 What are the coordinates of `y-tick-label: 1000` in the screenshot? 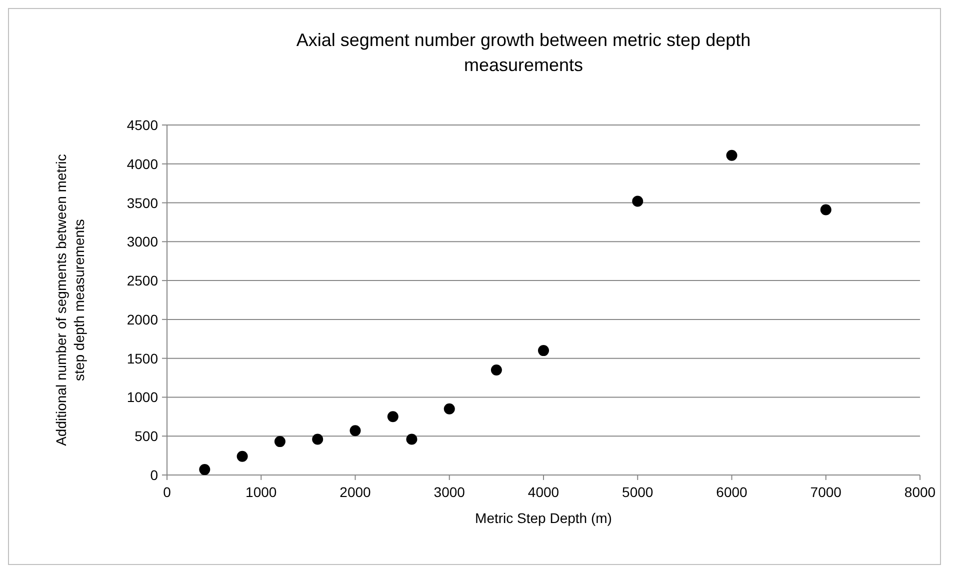 It's located at (142, 397).